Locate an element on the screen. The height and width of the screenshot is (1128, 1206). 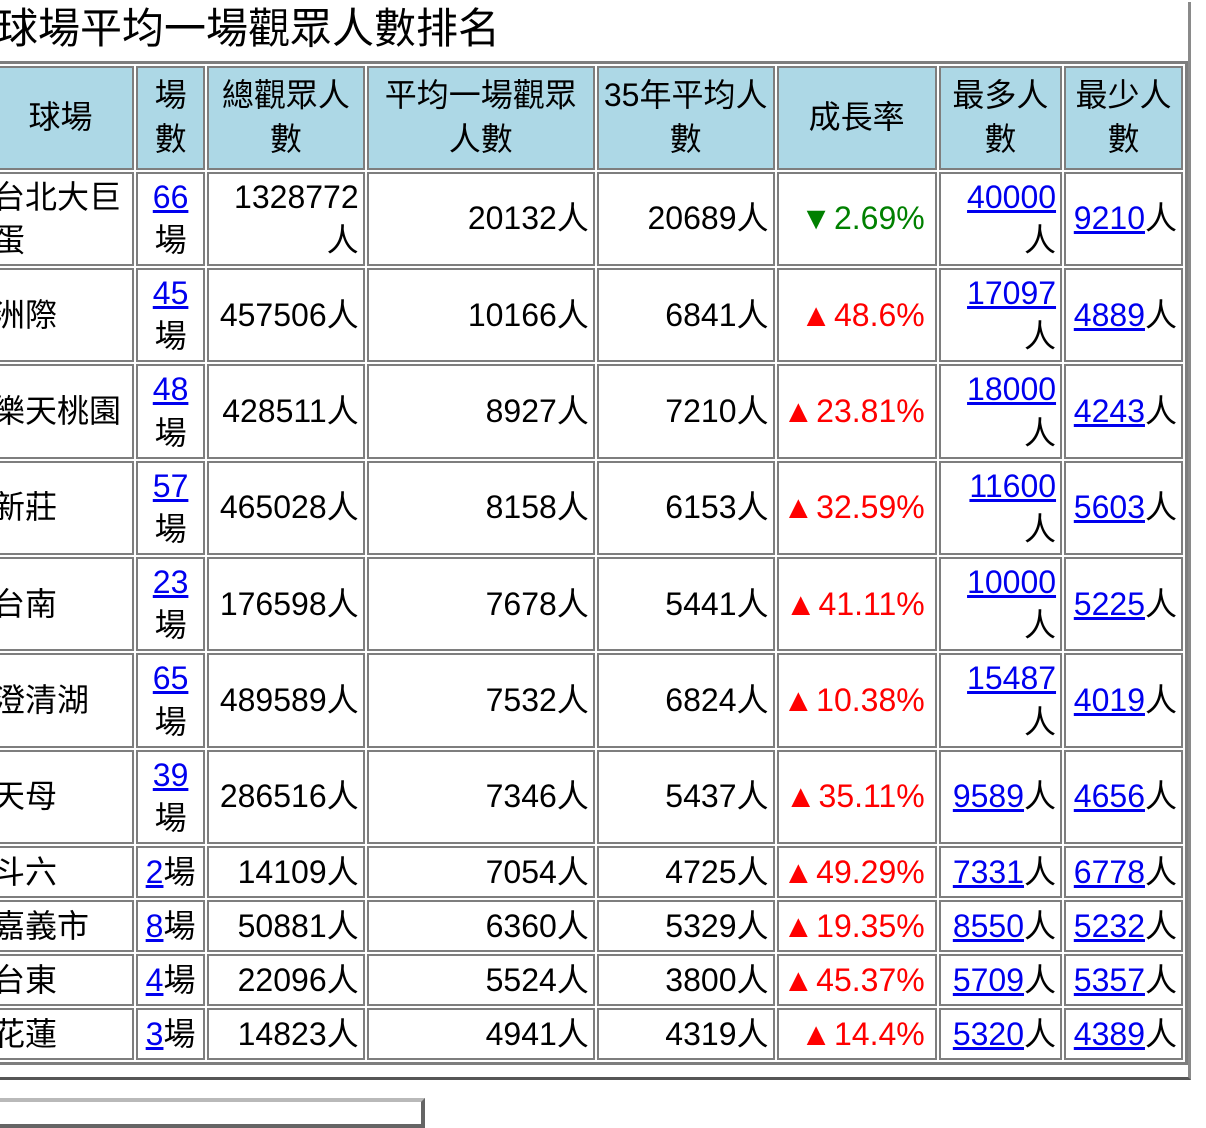
max-unit: 人 is located at coordinates (1040, 528).